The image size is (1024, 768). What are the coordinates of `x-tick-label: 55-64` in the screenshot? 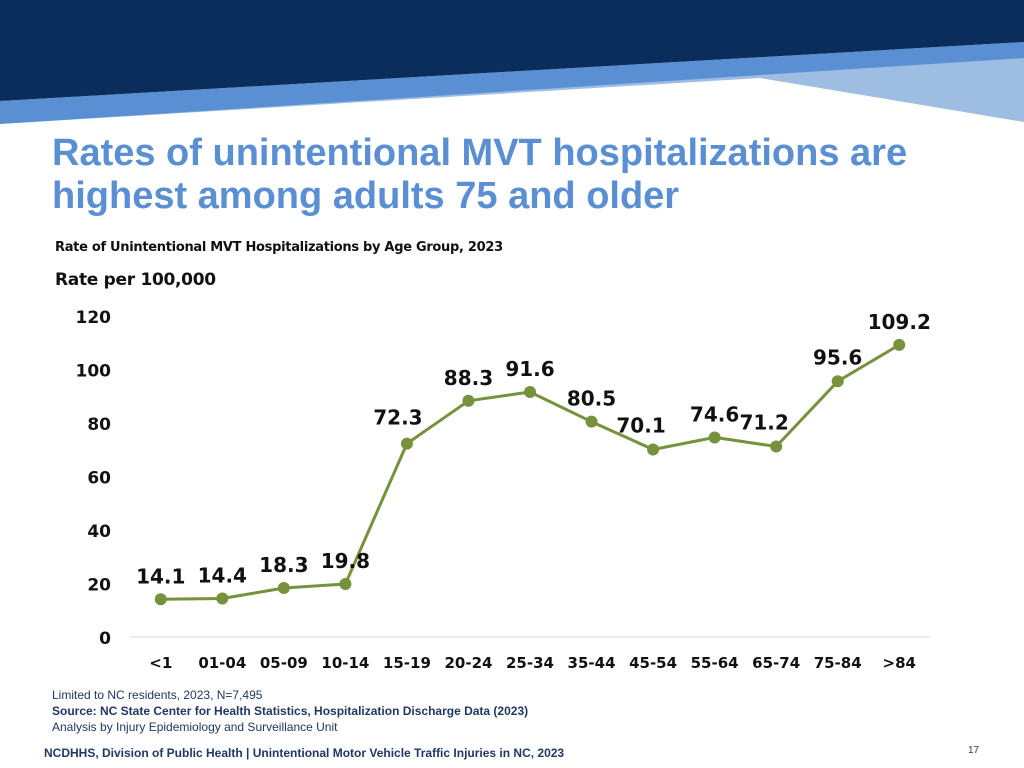 It's located at (715, 663).